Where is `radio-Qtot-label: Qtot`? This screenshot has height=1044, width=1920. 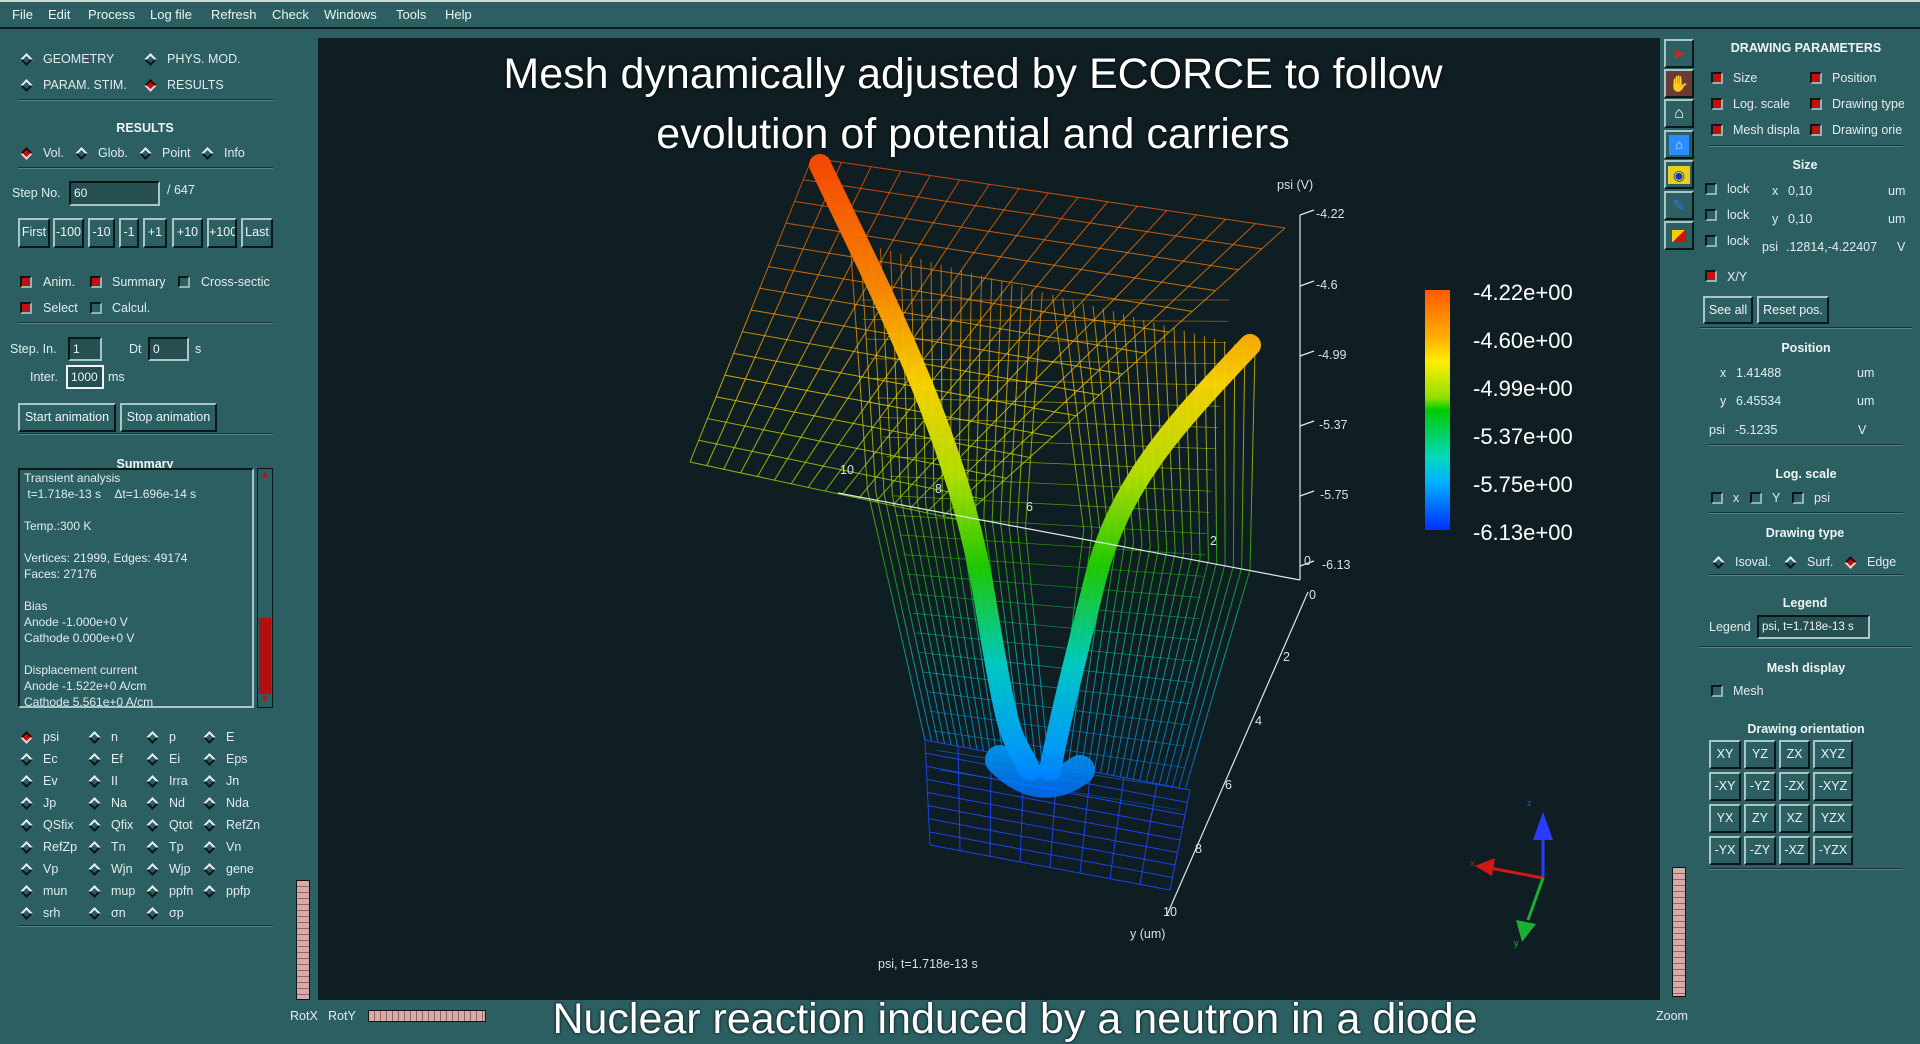 radio-Qtot-label: Qtot is located at coordinates (181, 825).